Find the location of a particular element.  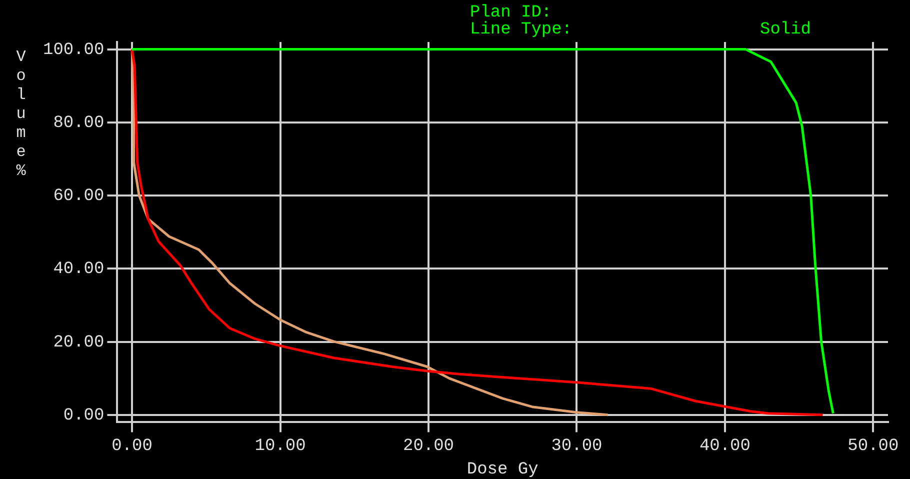

x-tick-label: 0.00 is located at coordinates (132, 446).